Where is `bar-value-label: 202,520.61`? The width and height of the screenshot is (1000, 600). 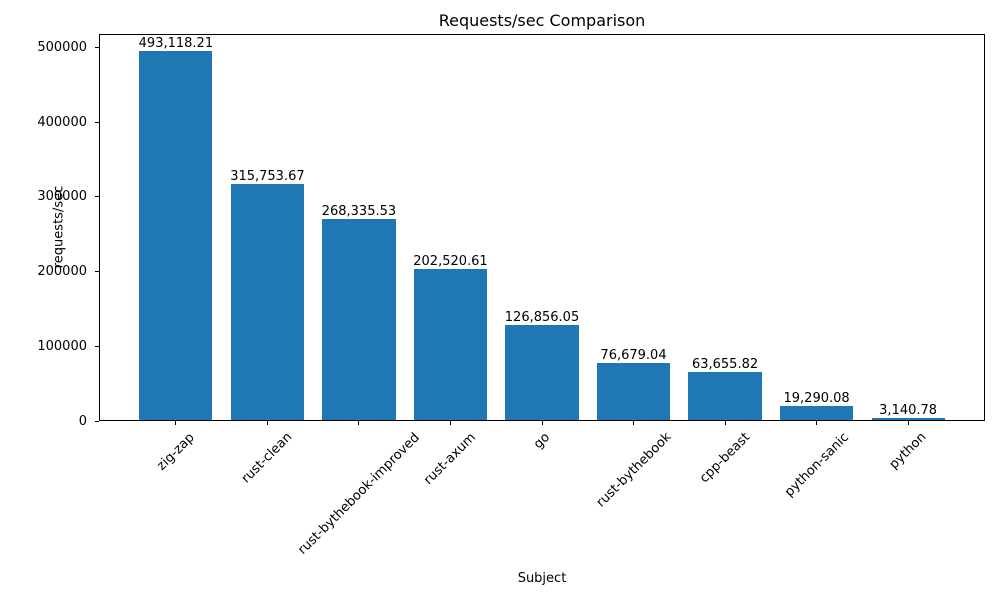
bar-value-label: 202,520.61 is located at coordinates (450, 261).